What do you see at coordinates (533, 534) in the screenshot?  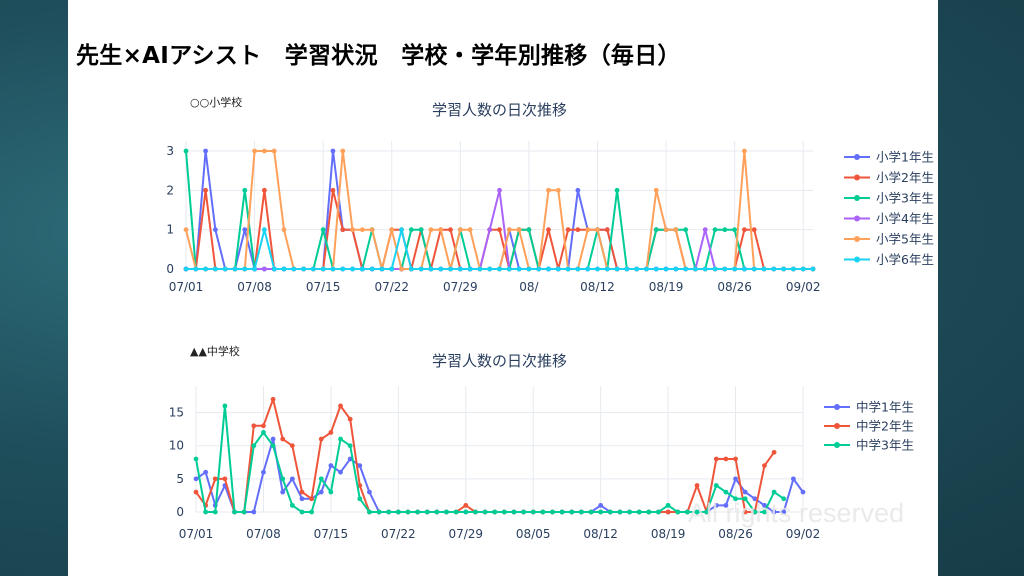 I see `x-tick-label: 08/05` at bounding box center [533, 534].